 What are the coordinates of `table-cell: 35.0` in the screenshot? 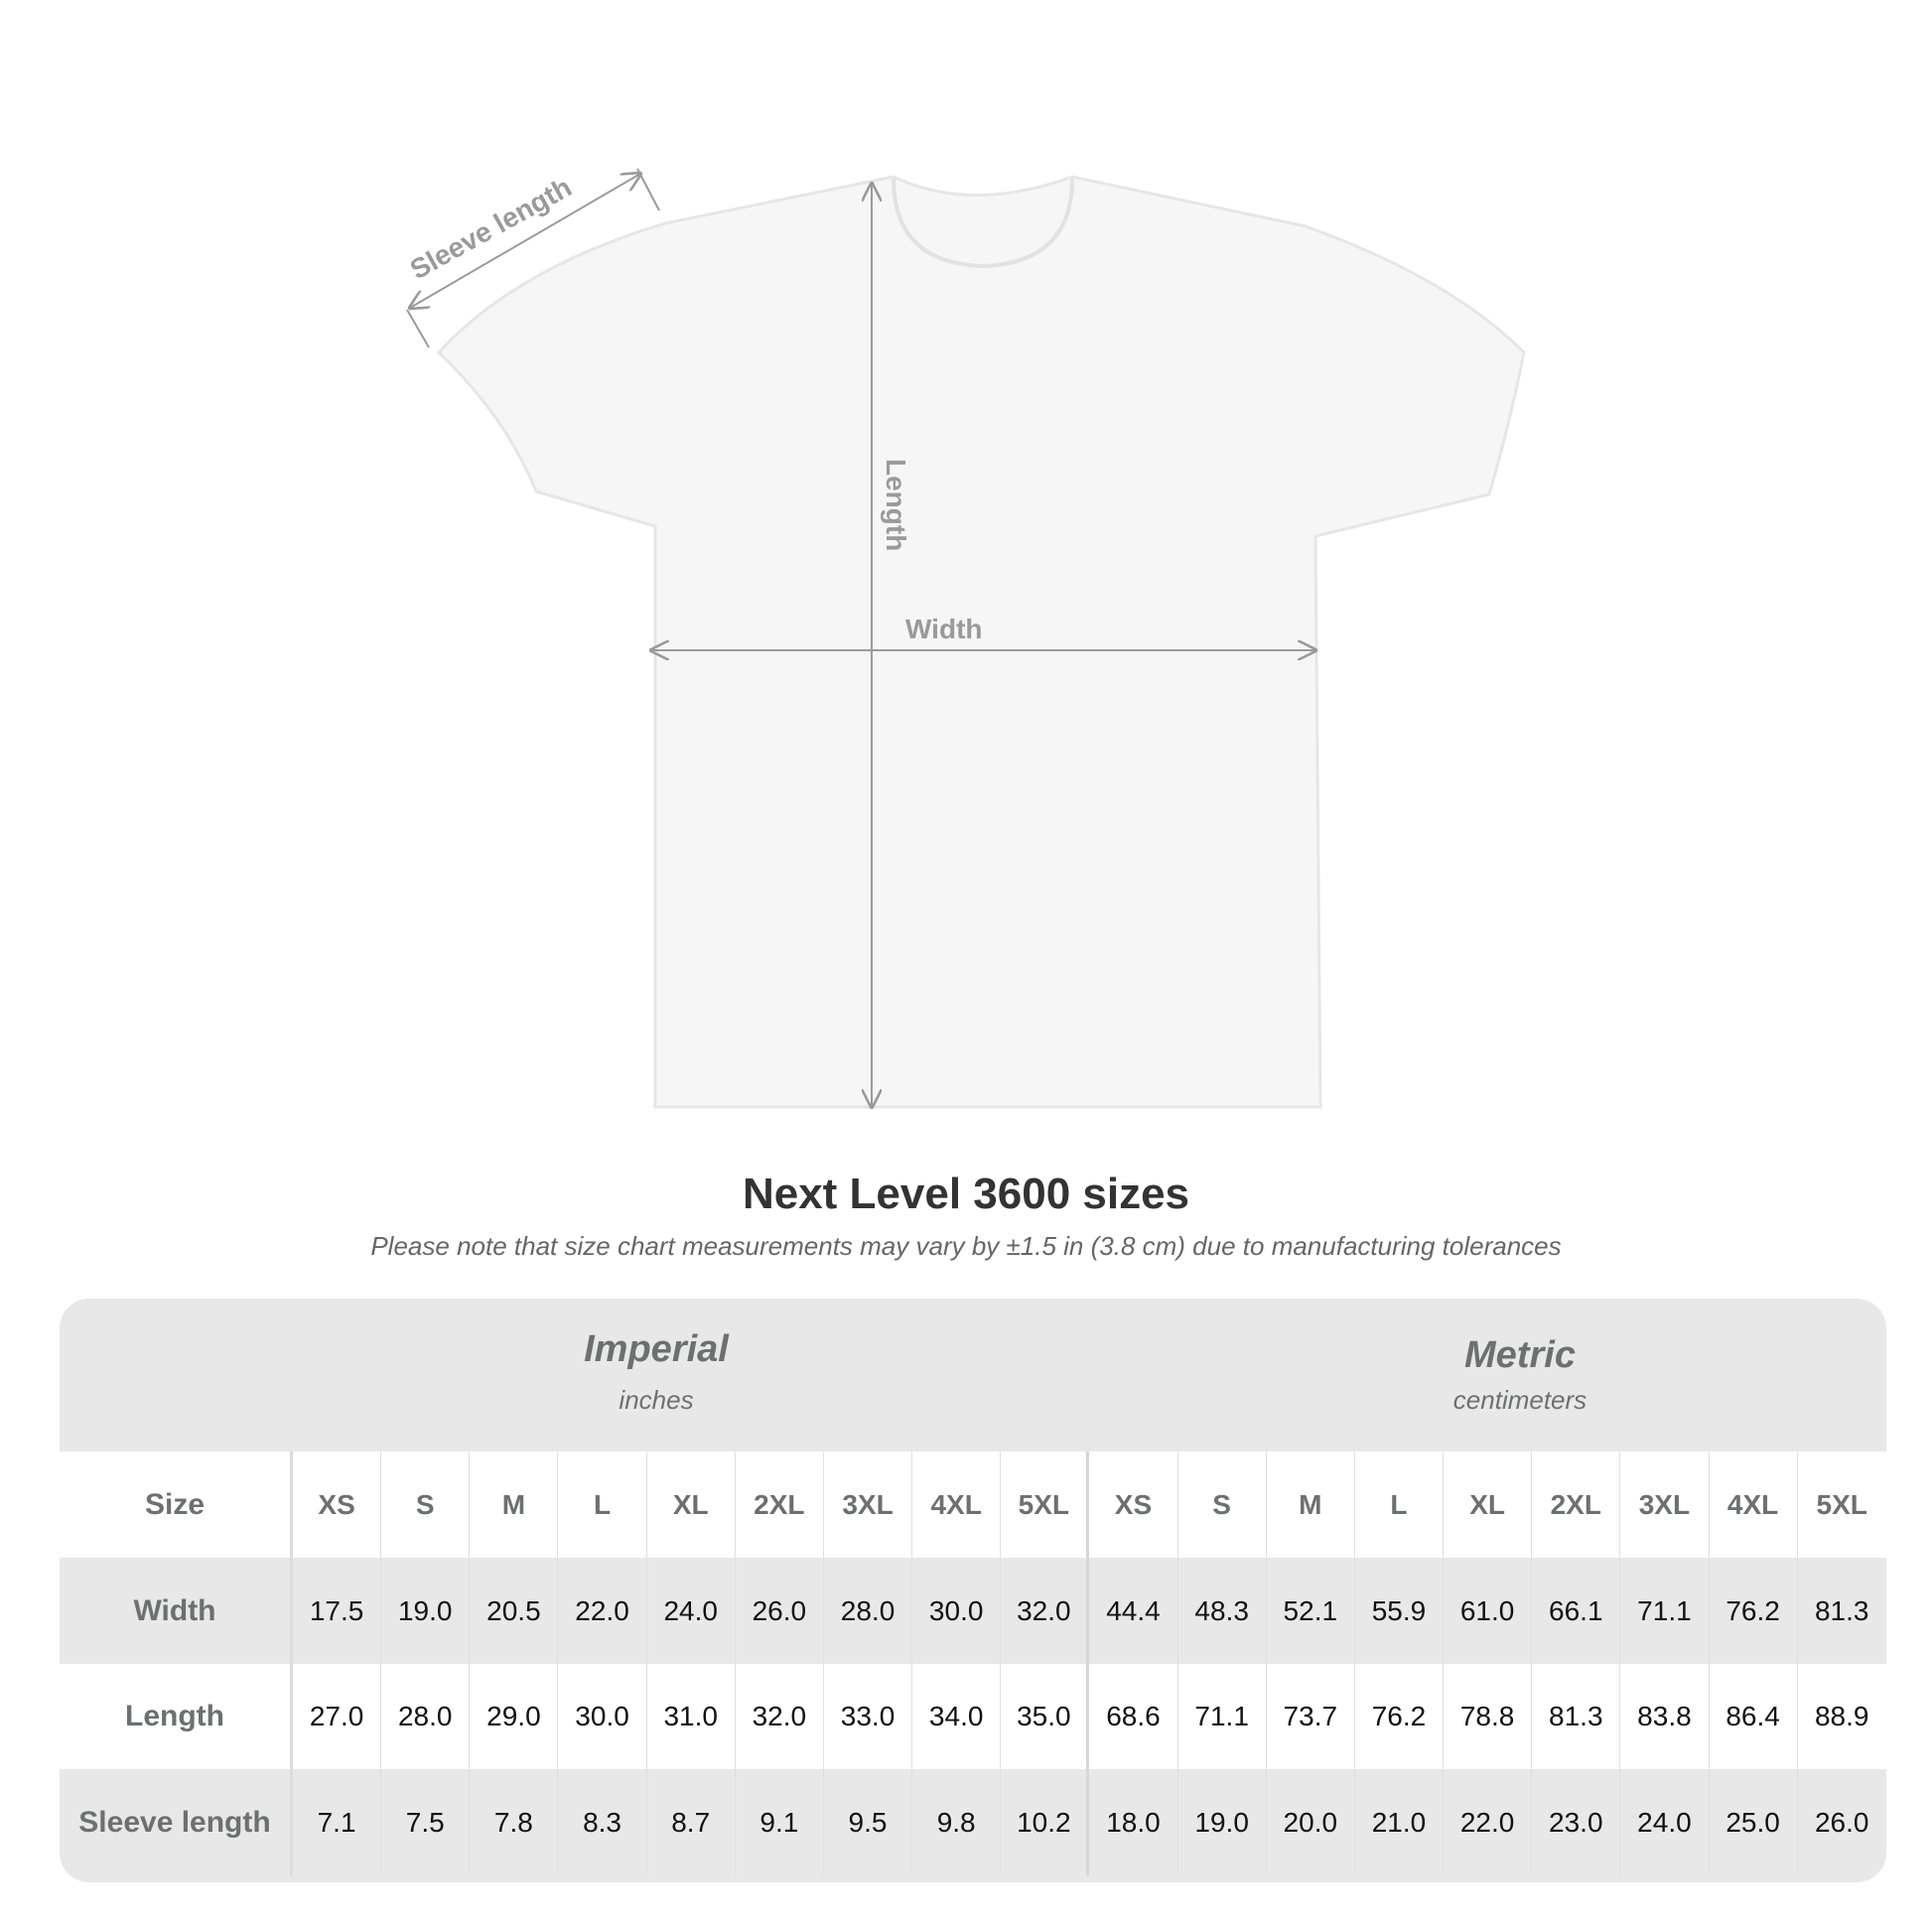 It's located at (1045, 1717).